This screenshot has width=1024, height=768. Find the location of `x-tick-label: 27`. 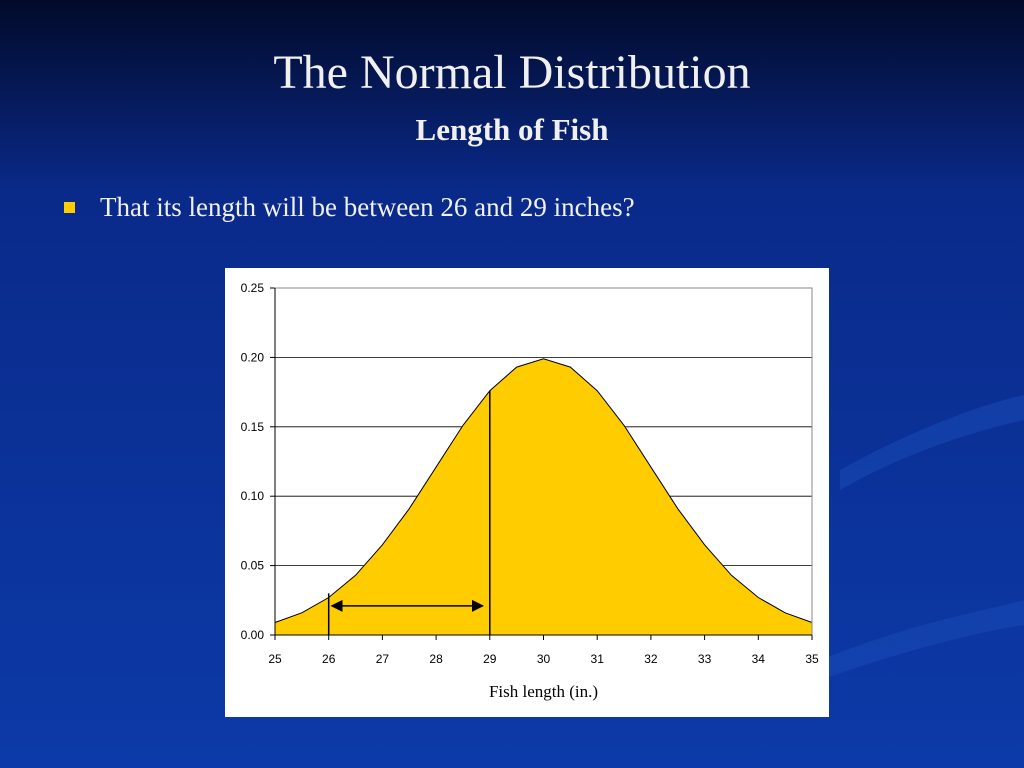

x-tick-label: 27 is located at coordinates (383, 659).